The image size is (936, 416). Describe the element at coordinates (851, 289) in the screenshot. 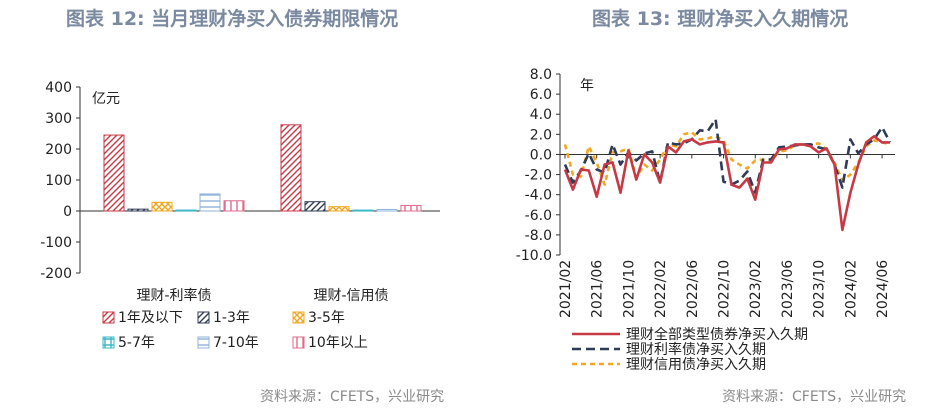

I see `line-x-tick-label: 2024/02` at that location.